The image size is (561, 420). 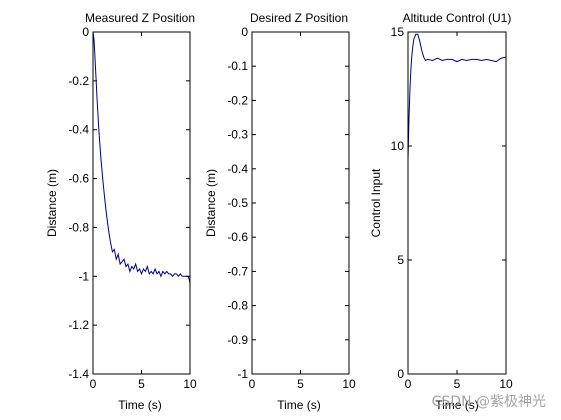 What do you see at coordinates (237, 203) in the screenshot?
I see `y-tick-label: -0.5` at bounding box center [237, 203].